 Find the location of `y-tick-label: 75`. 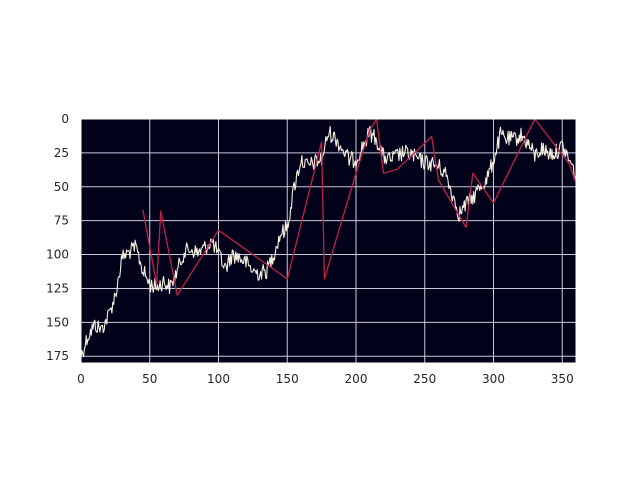

y-tick-label: 75 is located at coordinates (61, 221).